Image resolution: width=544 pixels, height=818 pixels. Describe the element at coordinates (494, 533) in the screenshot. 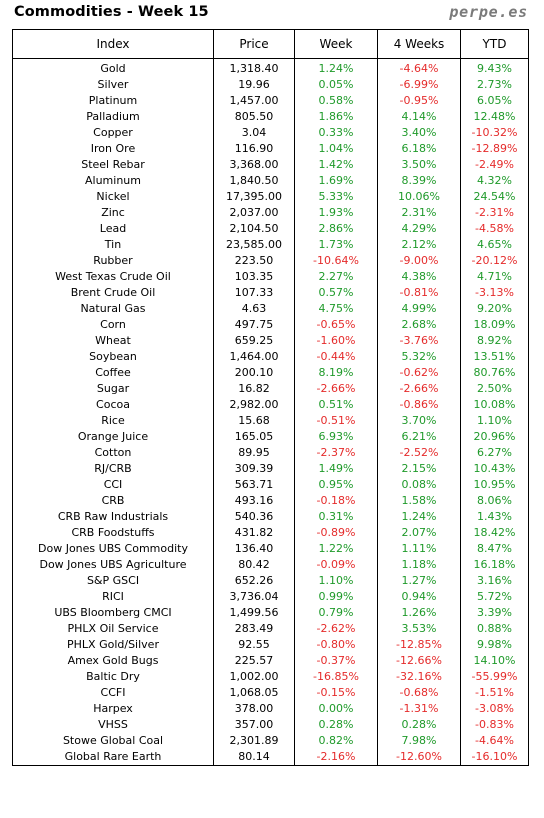

I see `ytd-change-cell: 18.42%` at that location.